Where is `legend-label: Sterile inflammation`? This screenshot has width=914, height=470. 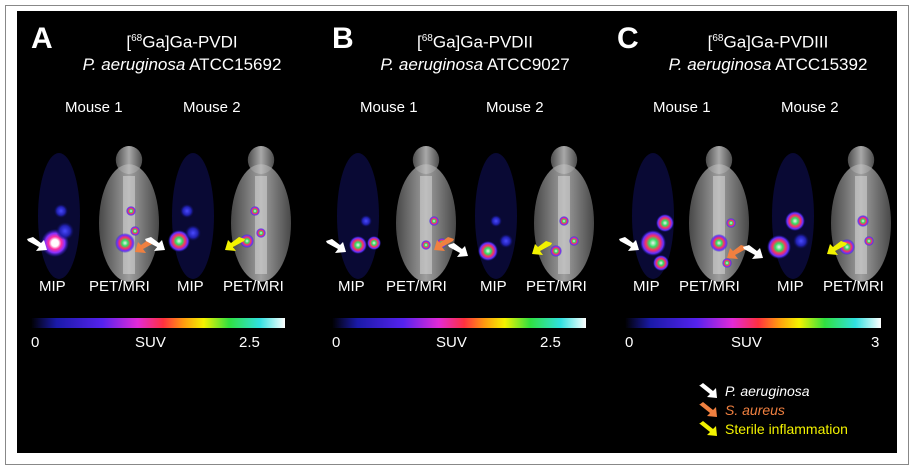 legend-label: Sterile inflammation is located at coordinates (786, 429).